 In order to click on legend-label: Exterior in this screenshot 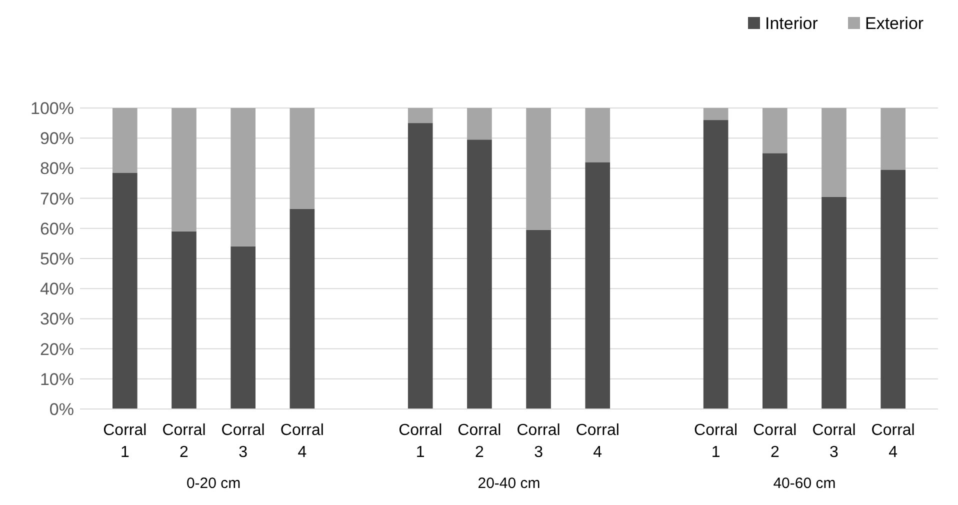, I will do `click(894, 23)`.